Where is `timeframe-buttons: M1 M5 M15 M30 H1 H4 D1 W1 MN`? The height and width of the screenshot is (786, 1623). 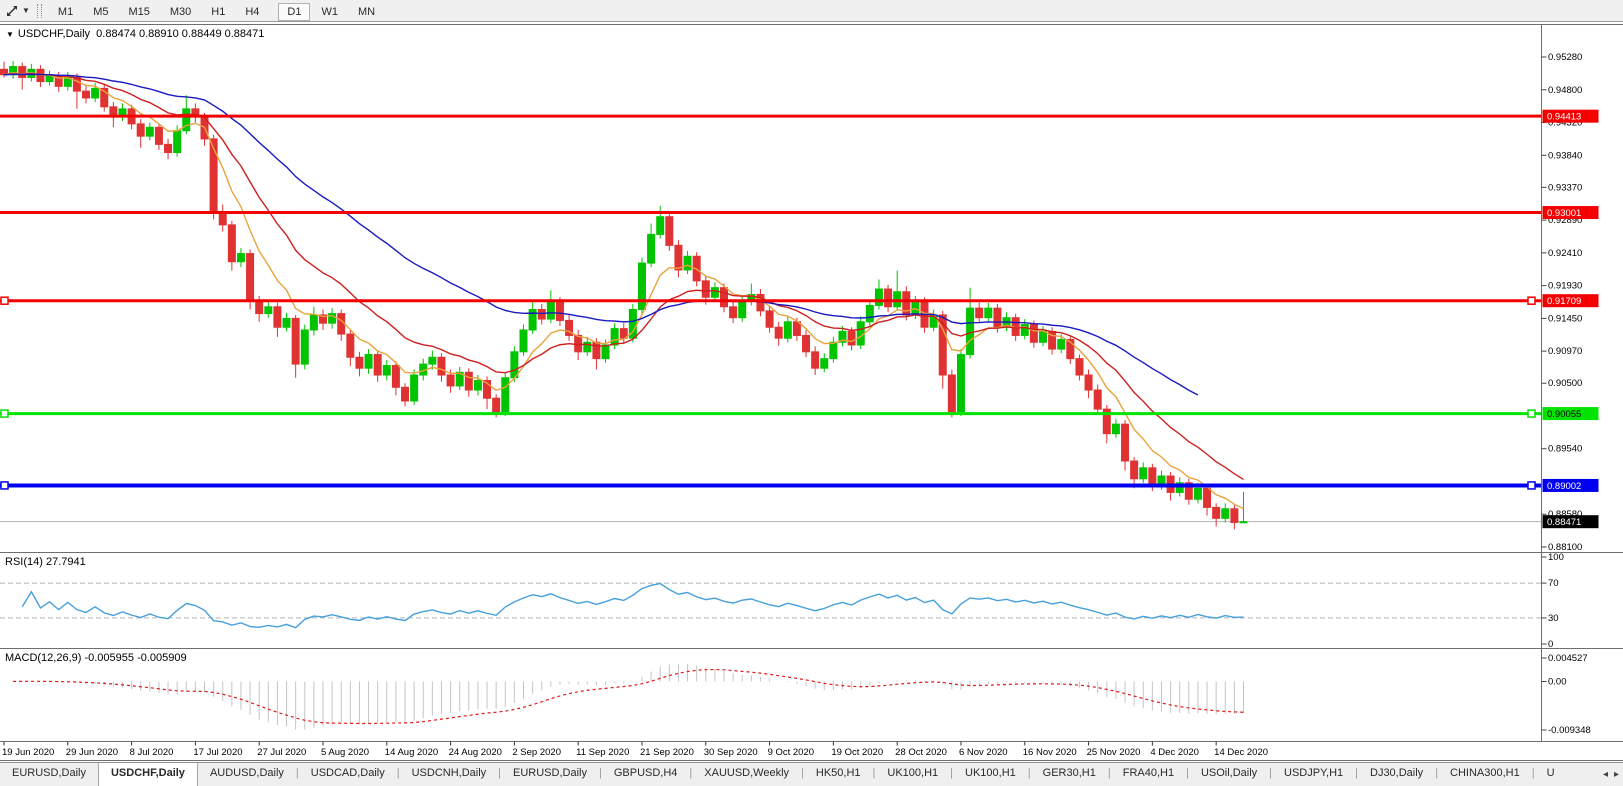 timeframe-buttons: M1 M5 M15 M30 H1 H4 D1 W1 MN is located at coordinates (216, 11).